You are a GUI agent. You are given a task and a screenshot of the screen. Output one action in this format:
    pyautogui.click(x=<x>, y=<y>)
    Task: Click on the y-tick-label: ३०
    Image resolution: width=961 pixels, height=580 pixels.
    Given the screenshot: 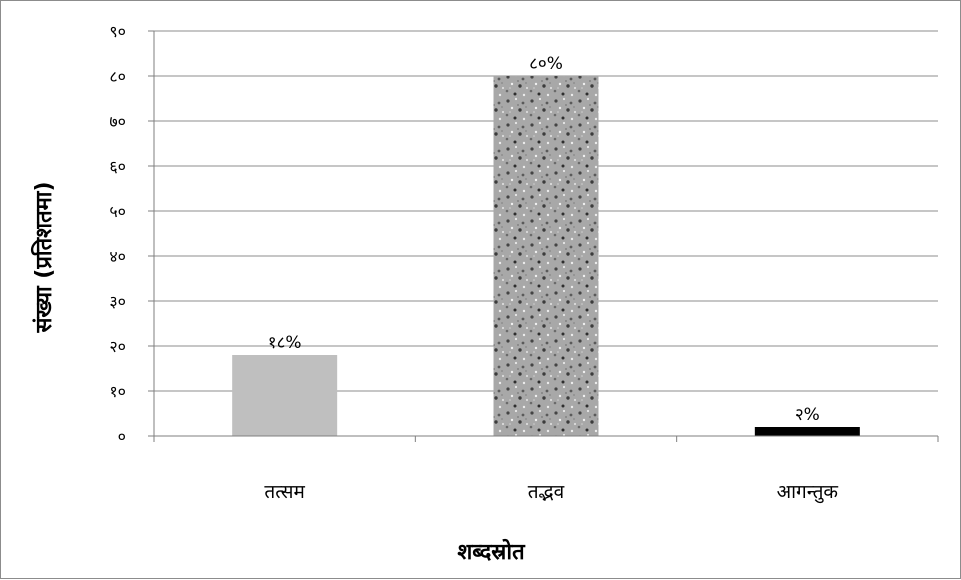 What is the action you would take?
    pyautogui.click(x=117, y=301)
    